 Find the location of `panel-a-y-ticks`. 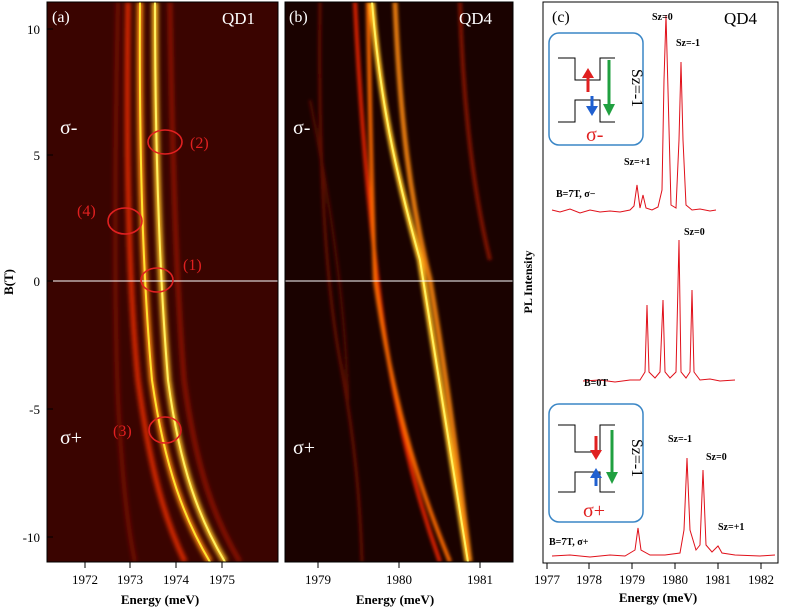

panel-a-y-ticks is located at coordinates (50, 283).